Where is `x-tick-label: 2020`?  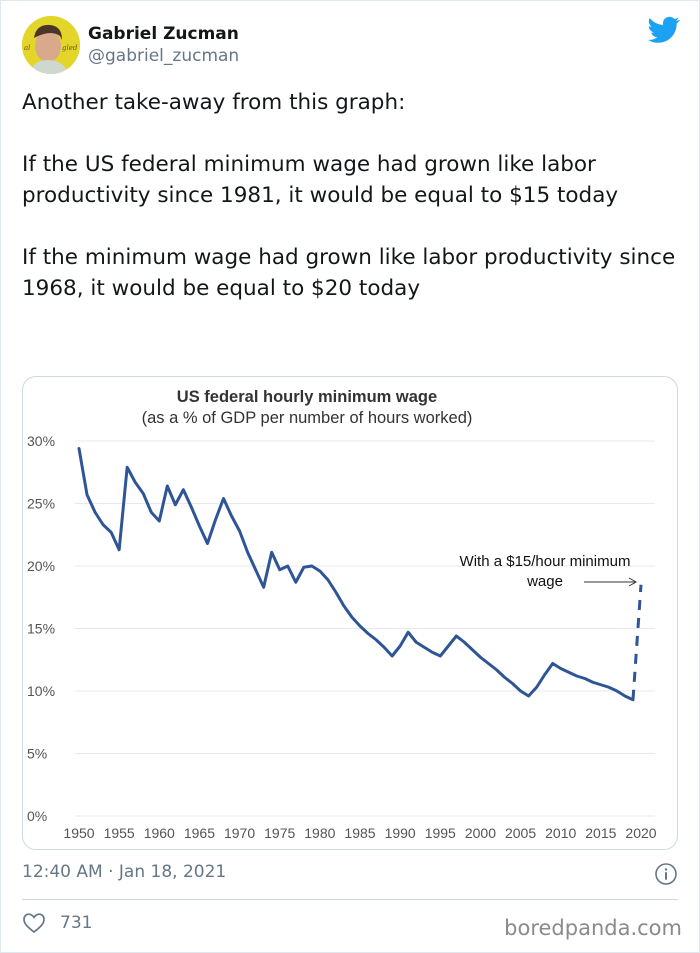
x-tick-label: 2020 is located at coordinates (640, 833).